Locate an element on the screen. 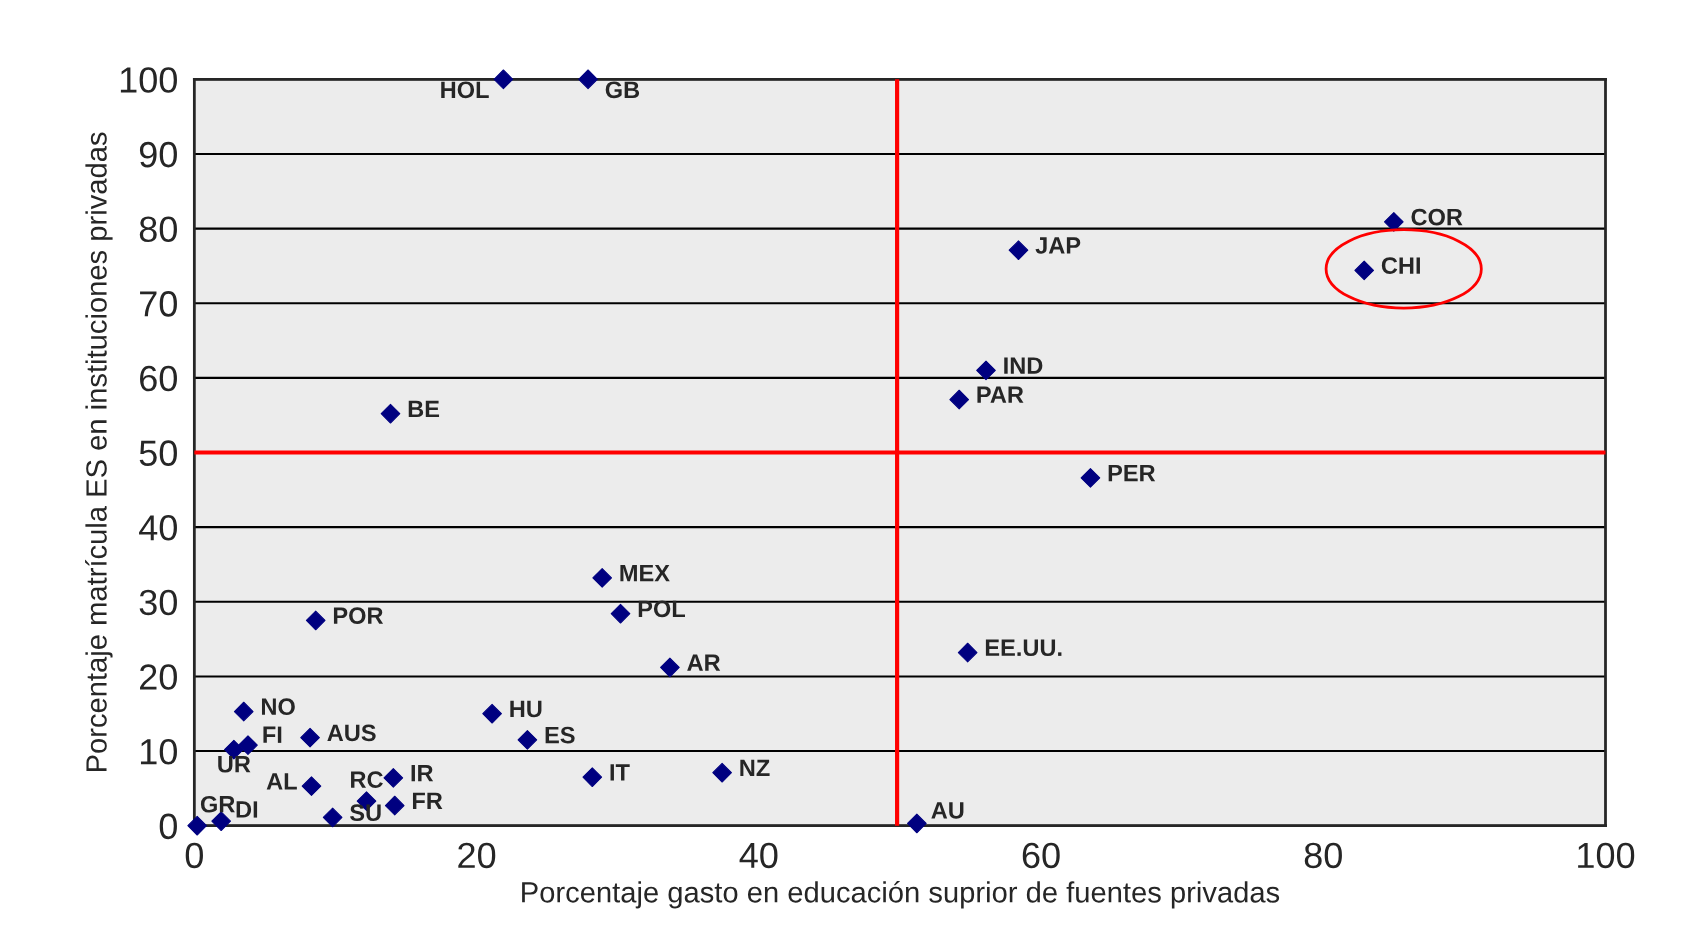 The image size is (1690, 933). annotation: PAR is located at coordinates (1000, 394).